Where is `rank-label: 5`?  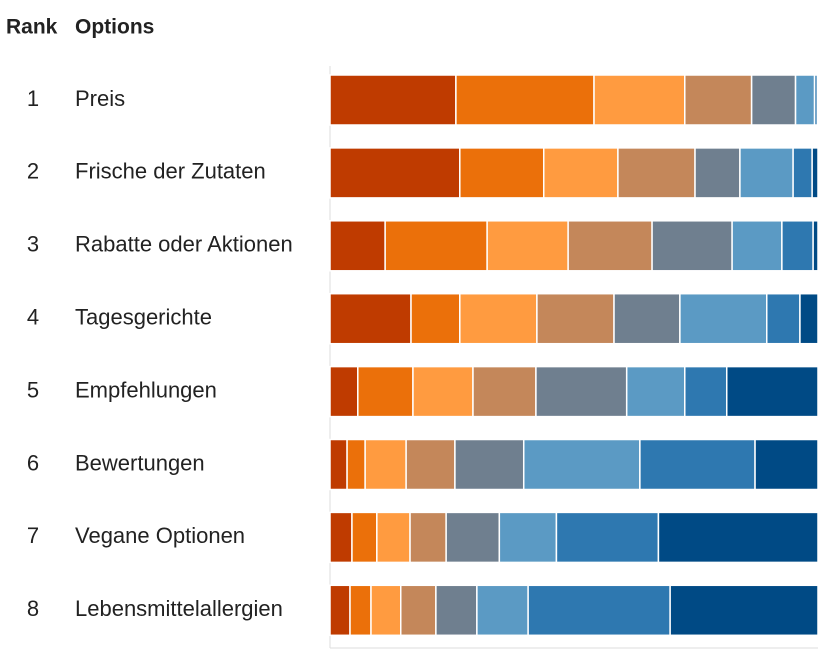 rank-label: 5 is located at coordinates (33, 389).